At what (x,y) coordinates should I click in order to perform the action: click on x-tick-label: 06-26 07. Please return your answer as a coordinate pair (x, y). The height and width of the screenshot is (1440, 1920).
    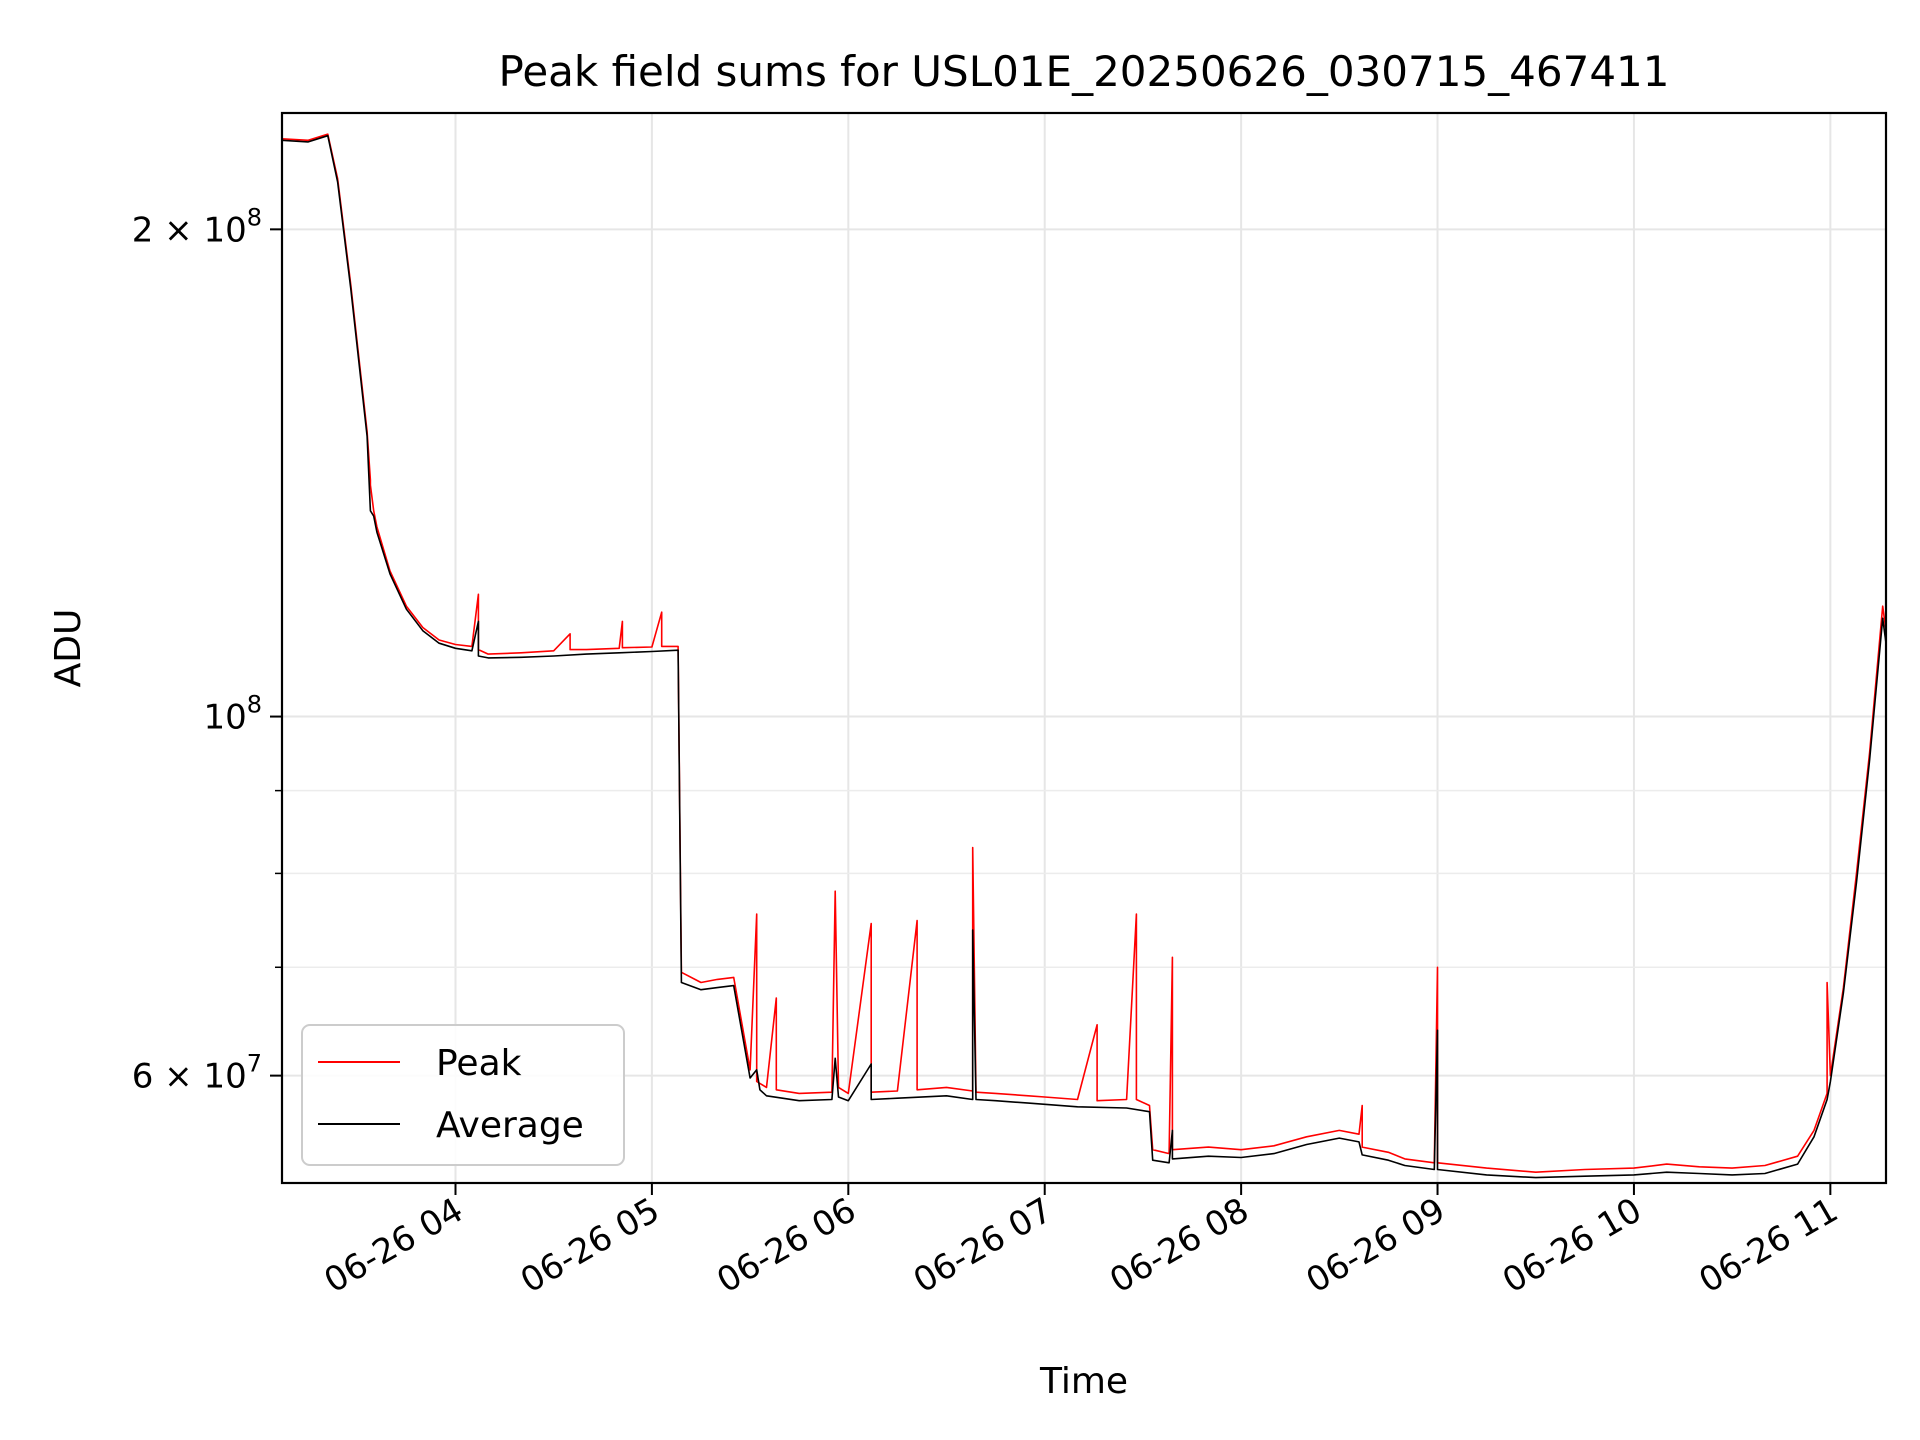
    Looking at the image, I should click on (983, 1245).